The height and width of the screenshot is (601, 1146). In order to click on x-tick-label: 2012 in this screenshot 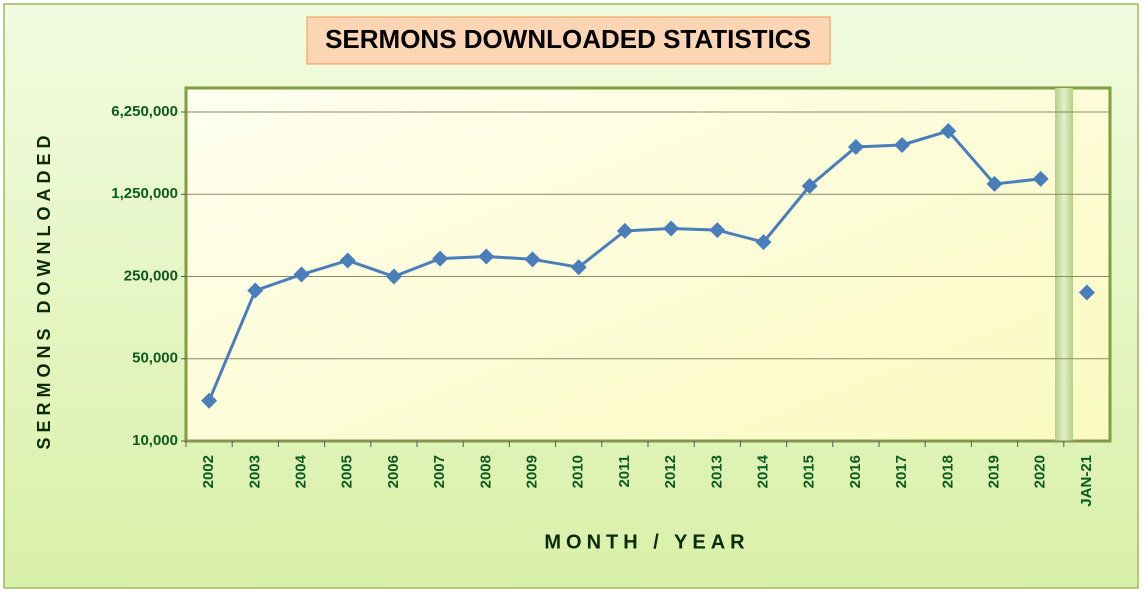, I will do `click(670, 471)`.